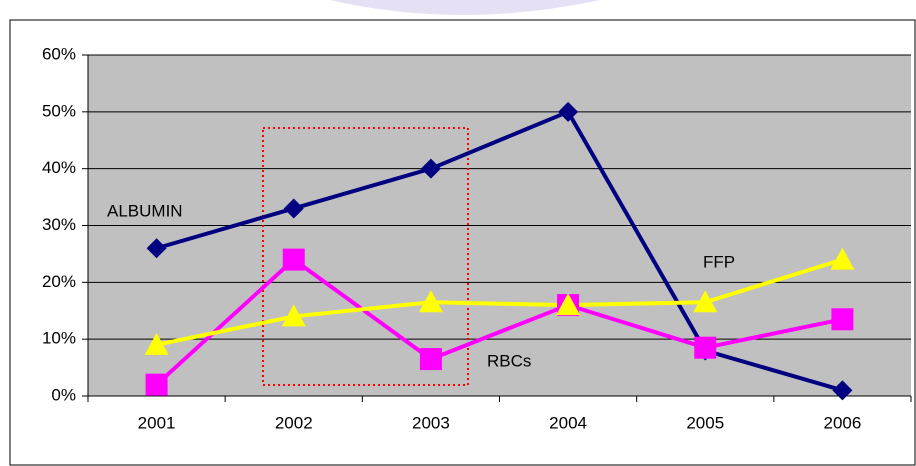  I want to click on y-tick-label: 50%, so click(59, 110).